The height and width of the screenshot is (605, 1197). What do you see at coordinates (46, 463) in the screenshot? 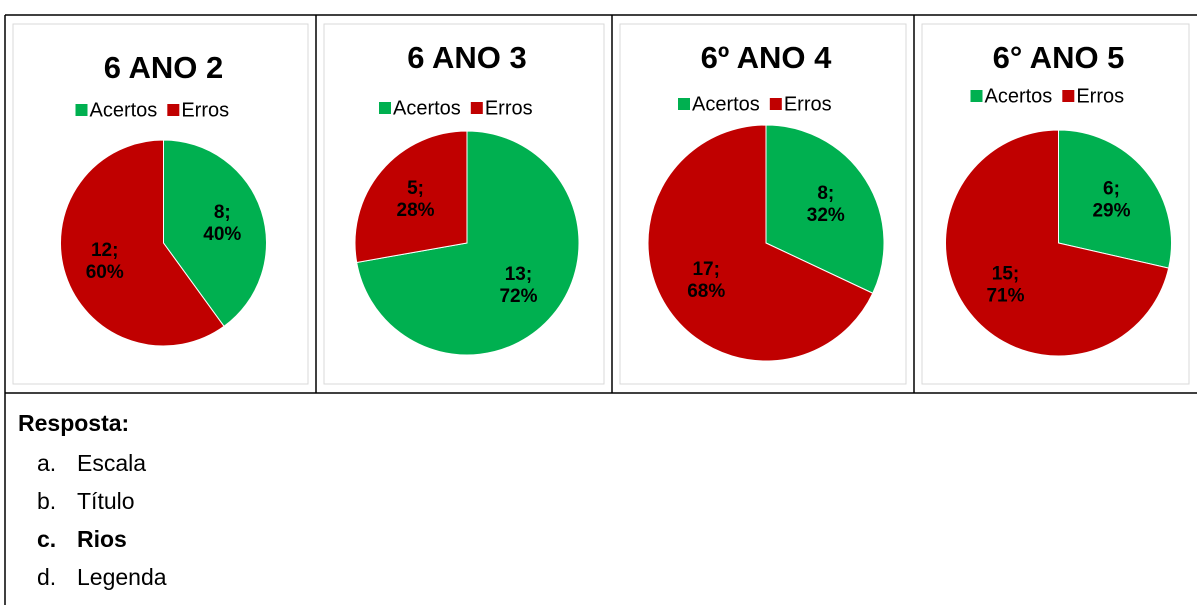
I see `list-marker: a.` at bounding box center [46, 463].